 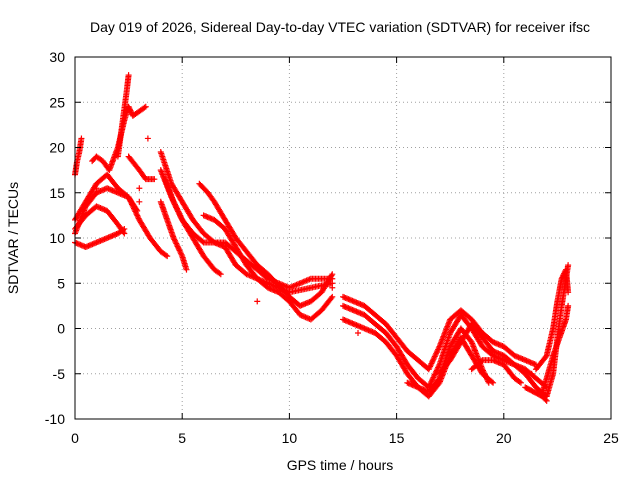 What do you see at coordinates (57, 148) in the screenshot?
I see `y-tick-label: 20` at bounding box center [57, 148].